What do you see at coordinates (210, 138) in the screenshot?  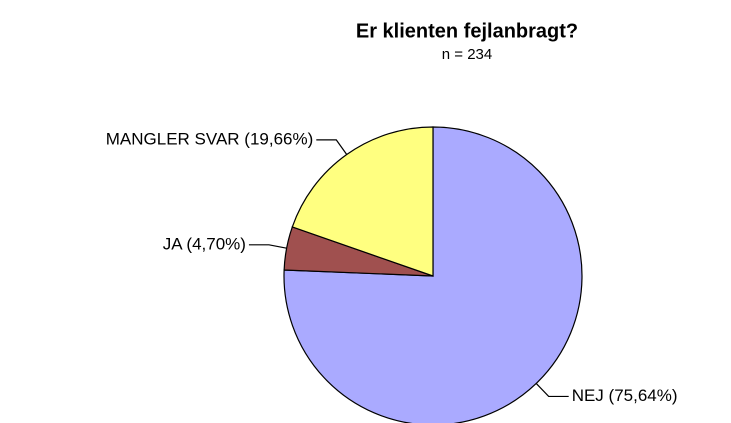 I see `slice-label: MANGLER SVAR (19,66%)` at bounding box center [210, 138].